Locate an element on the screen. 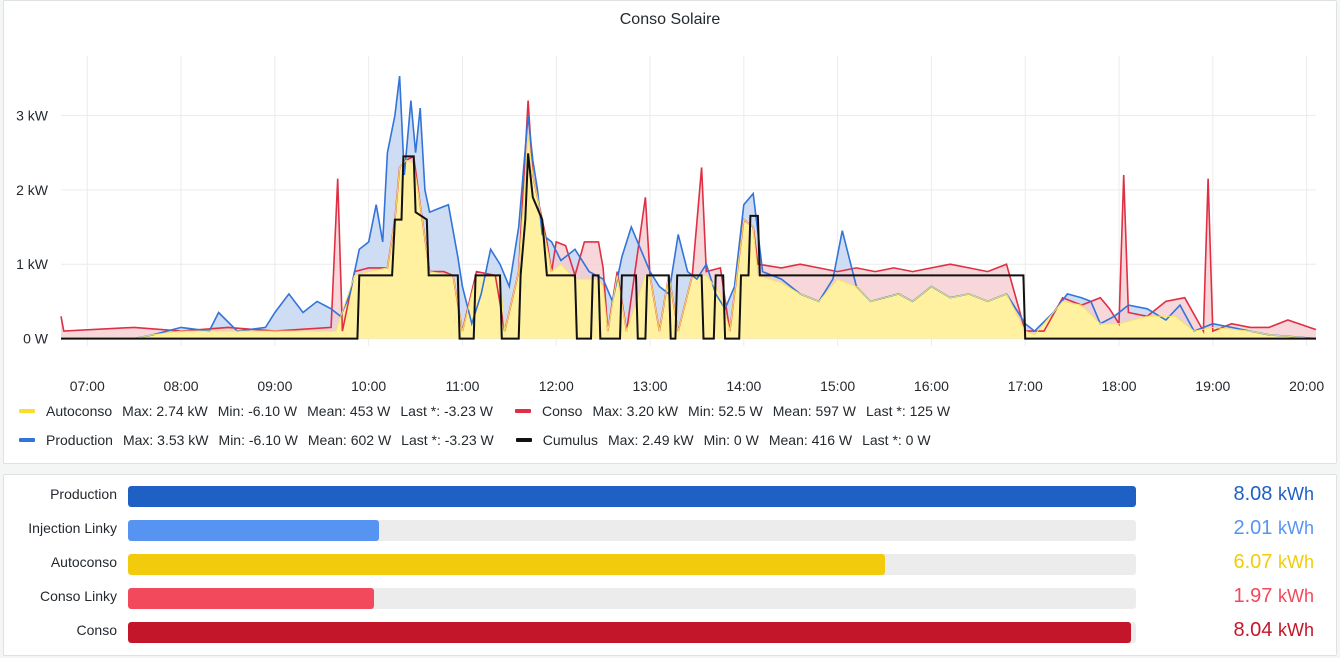  bar-number: 2.01 is located at coordinates (1253, 528).